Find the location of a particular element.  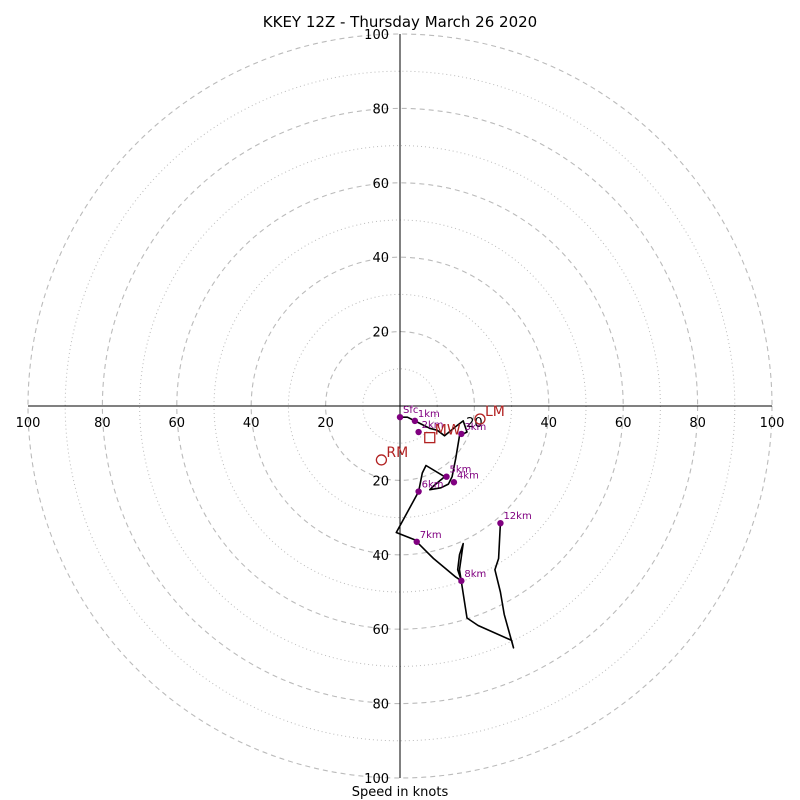

motion-label: MW is located at coordinates (448, 431).